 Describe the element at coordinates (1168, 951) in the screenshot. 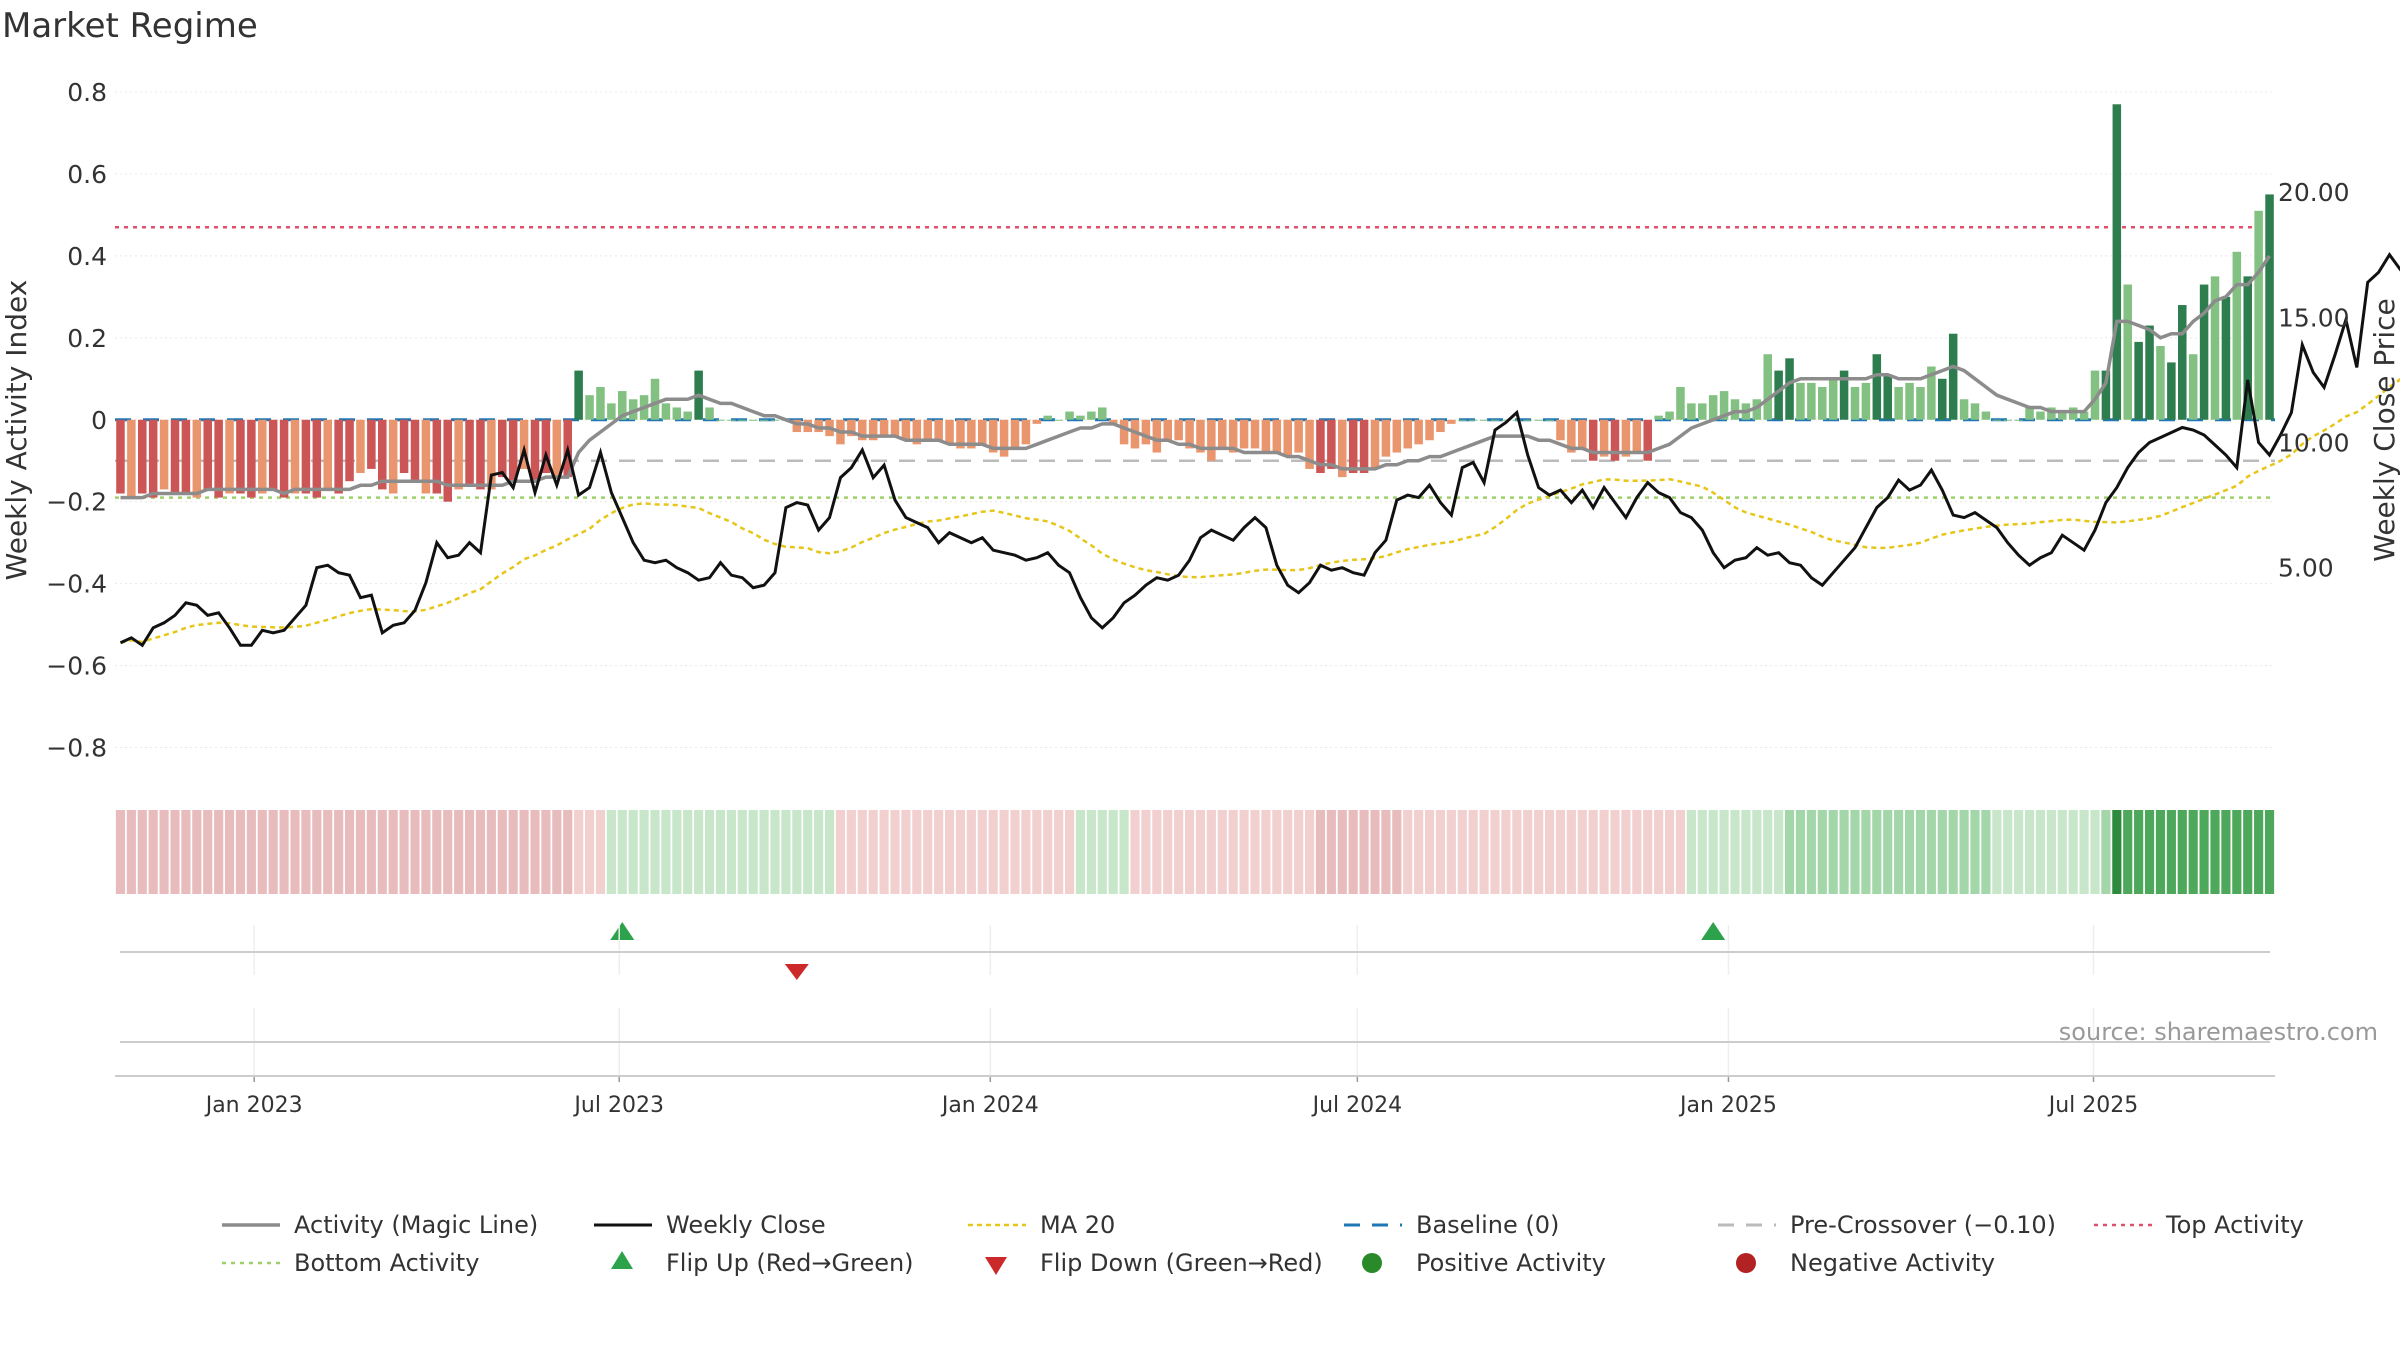

I see `flip-markers` at that location.